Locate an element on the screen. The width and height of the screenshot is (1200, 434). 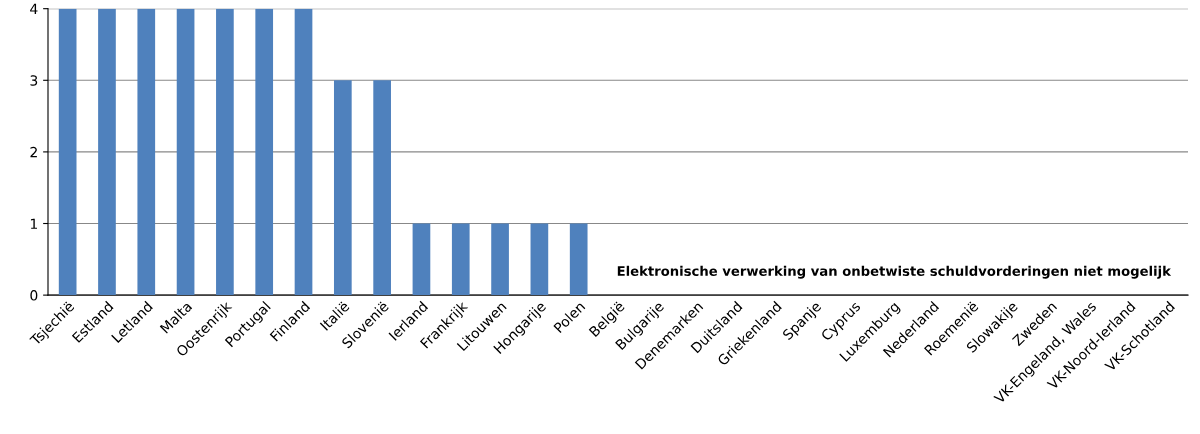
y-tick-label: 3 is located at coordinates (34, 80).